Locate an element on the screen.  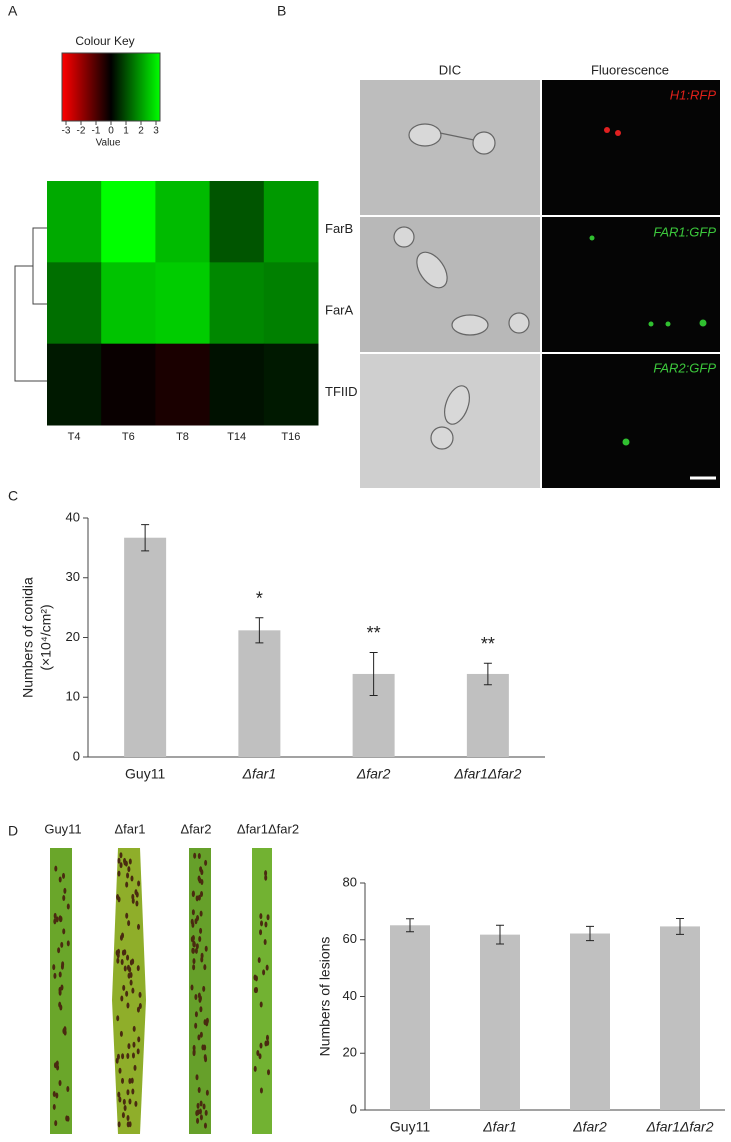
z-tick-label: 3 is located at coordinates (156, 131).